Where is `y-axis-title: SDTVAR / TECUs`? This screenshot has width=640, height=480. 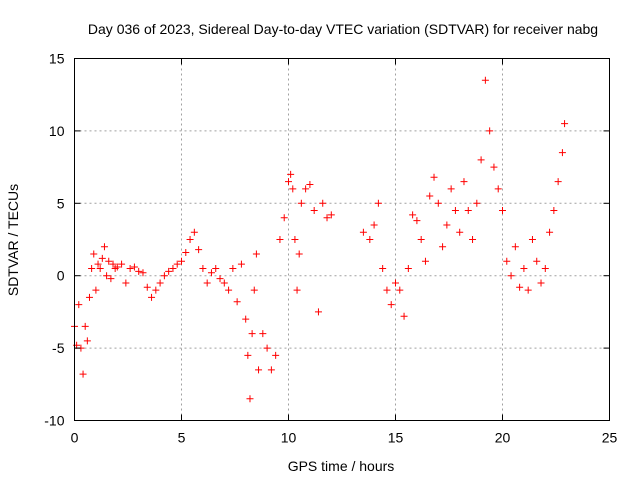 y-axis-title: SDTVAR / TECUs is located at coordinates (13, 240).